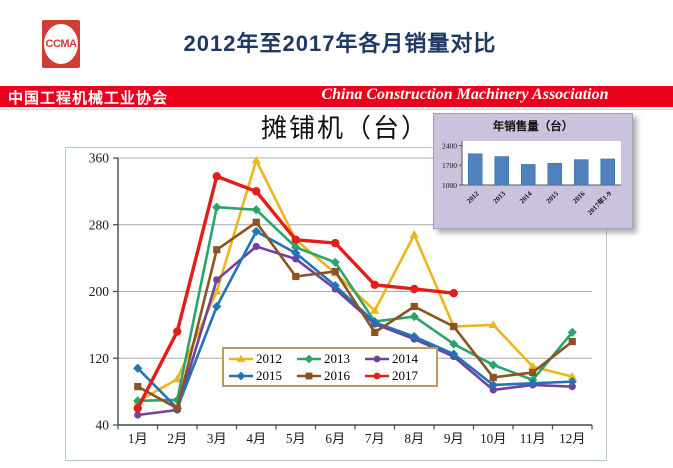 The image size is (673, 468). What do you see at coordinates (375, 438) in the screenshot?
I see `x-axis-label: 7月` at bounding box center [375, 438].